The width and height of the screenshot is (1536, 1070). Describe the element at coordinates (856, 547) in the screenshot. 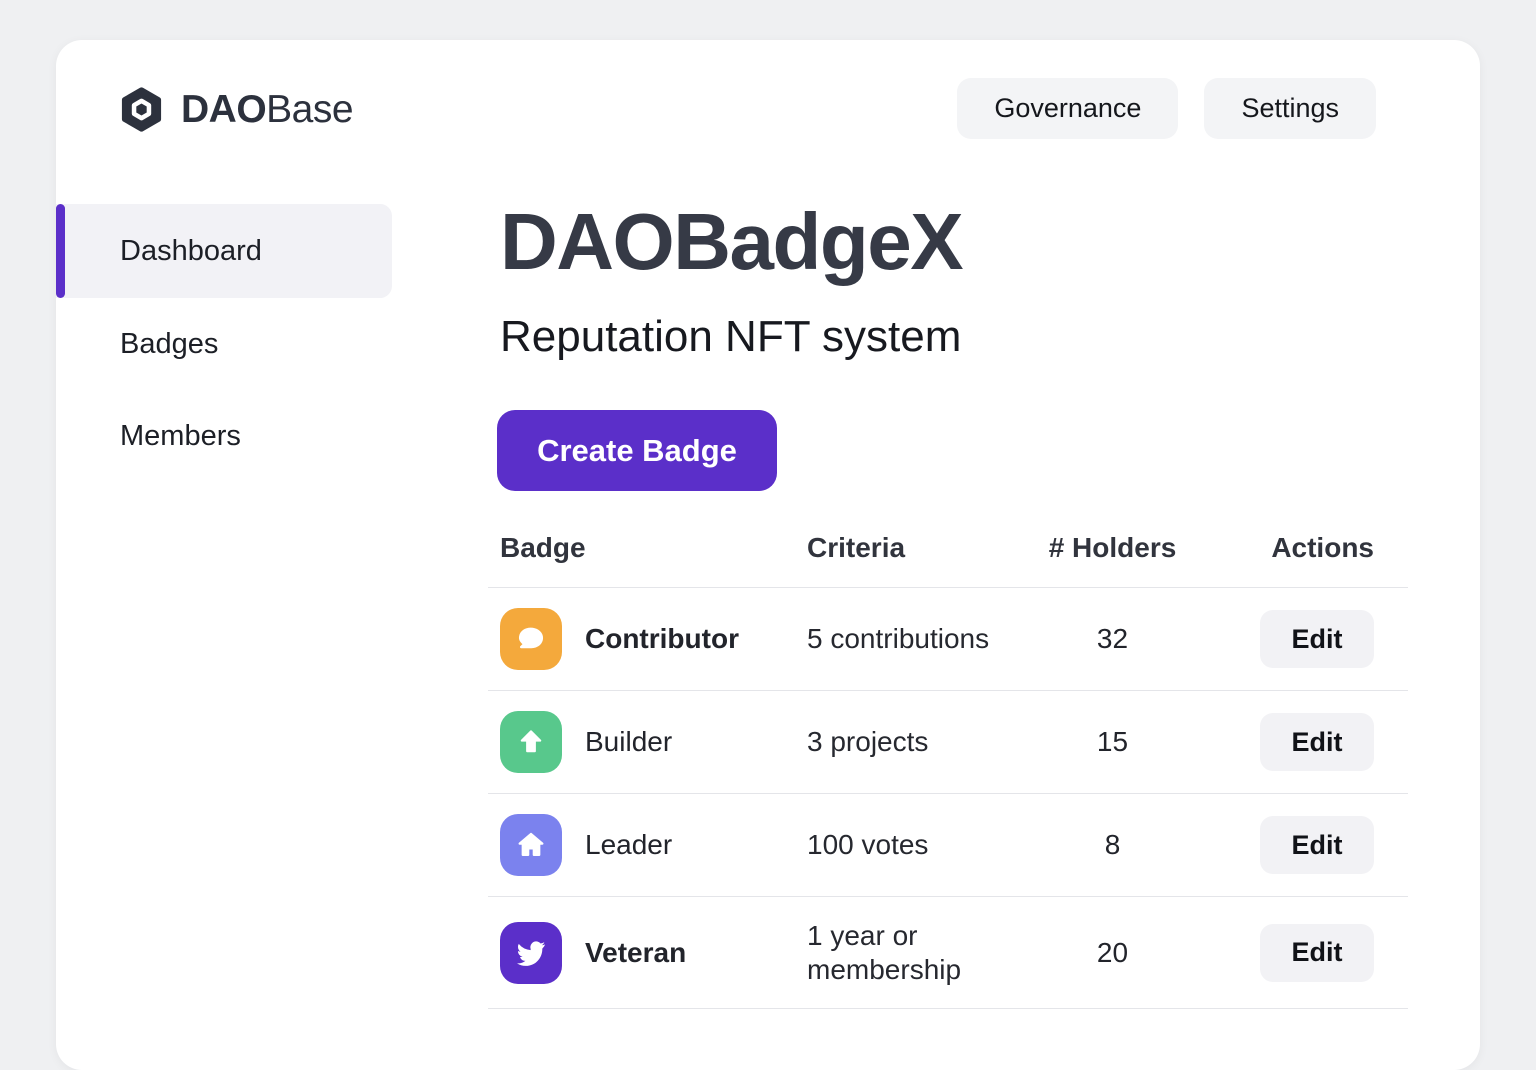

I see `header-criteria: Criteria` at that location.